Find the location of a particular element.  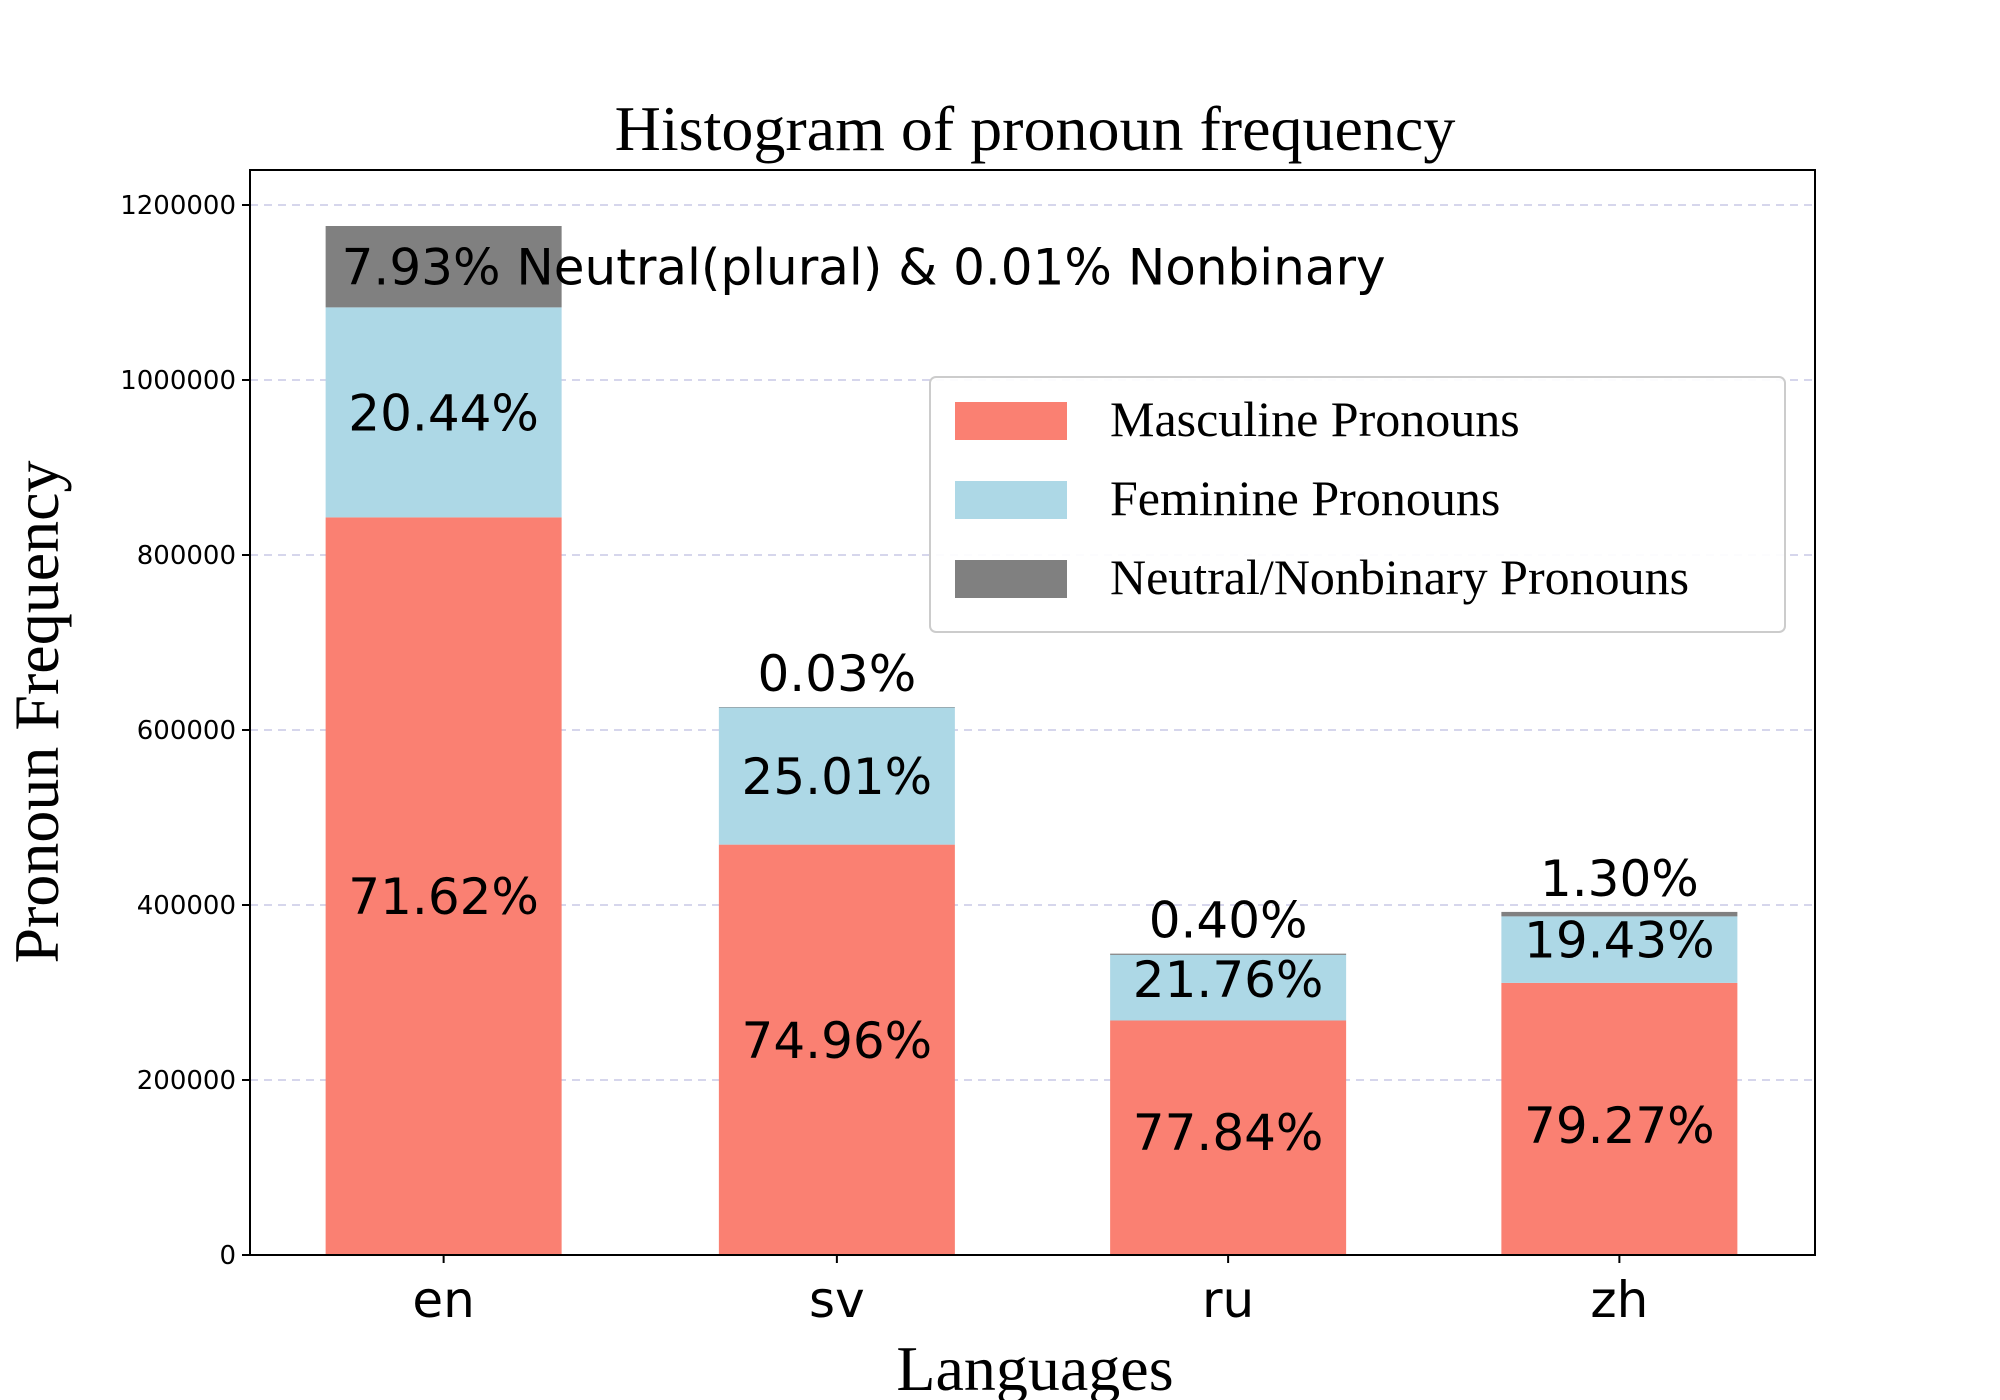

bar-label-zh-series-3: 1.30% is located at coordinates (1619, 879).